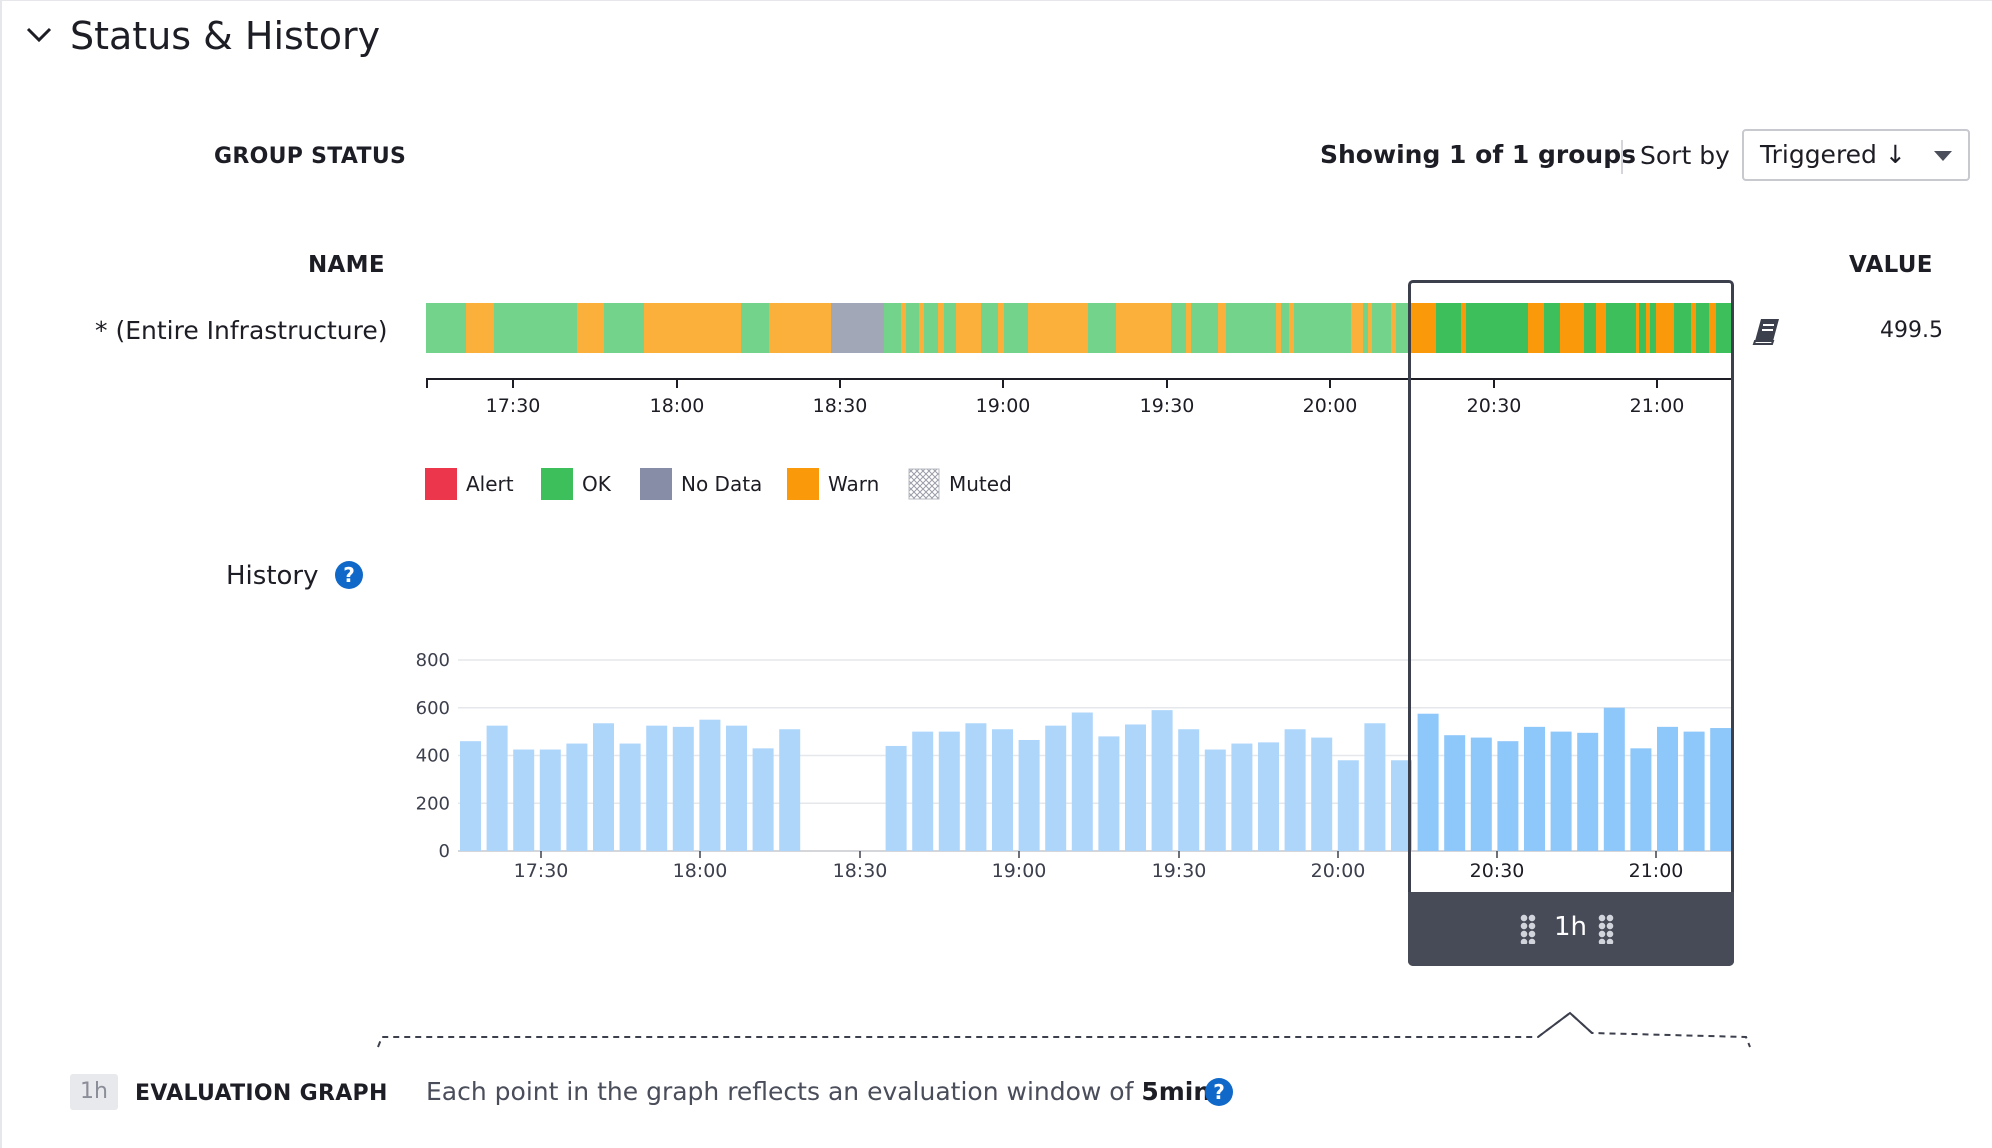 Image resolution: width=1992 pixels, height=1148 pixels. What do you see at coordinates (225, 36) in the screenshot?
I see `section-title: Status & History` at bounding box center [225, 36].